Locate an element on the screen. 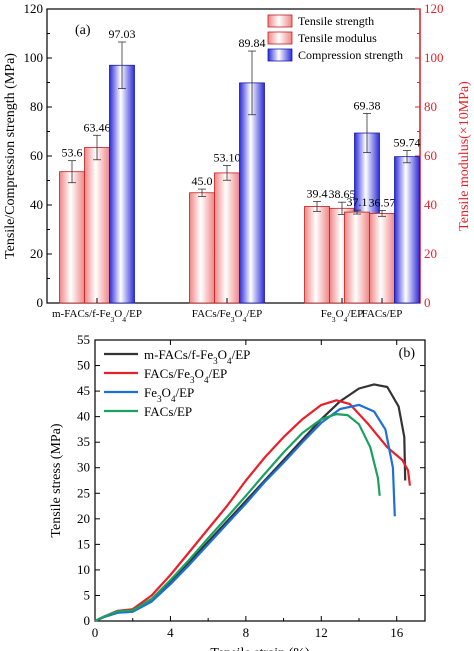  y-tick-label: 40 is located at coordinates (83, 416).